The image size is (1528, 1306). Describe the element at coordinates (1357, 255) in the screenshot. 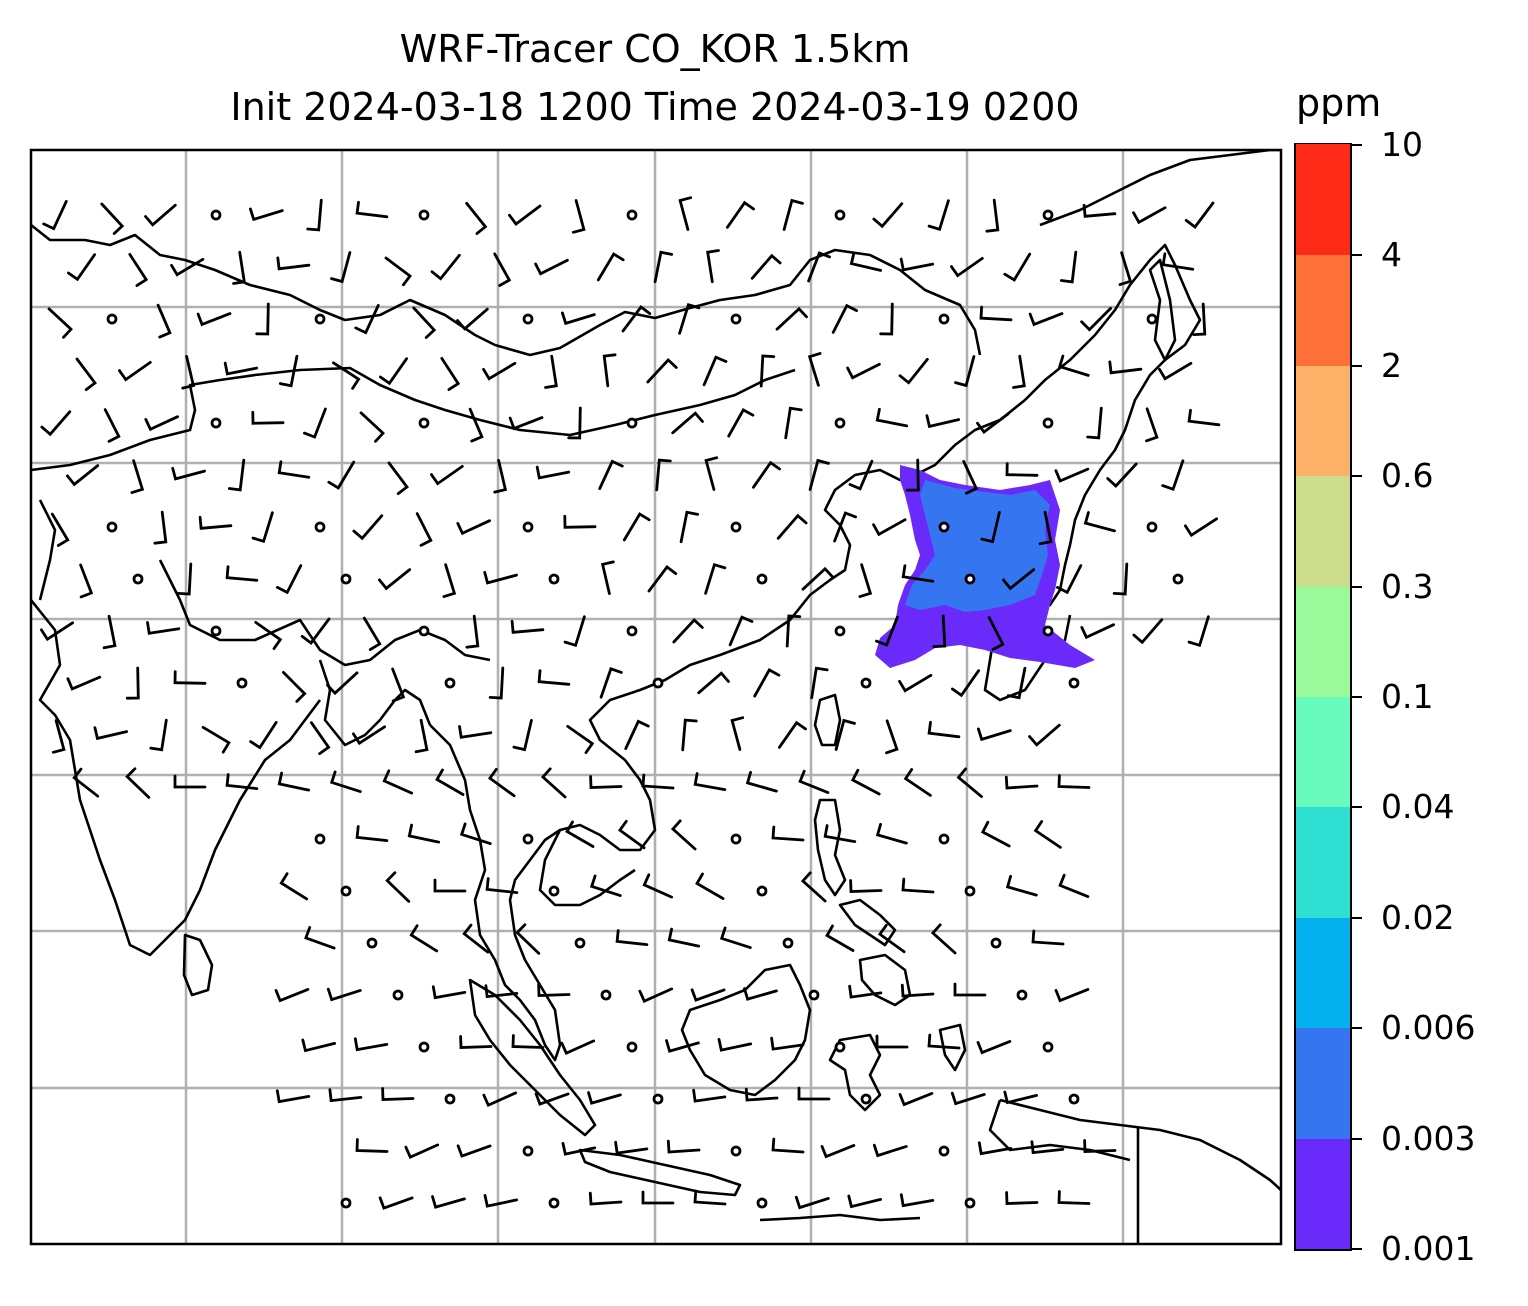

I see `colorbar-tick` at that location.